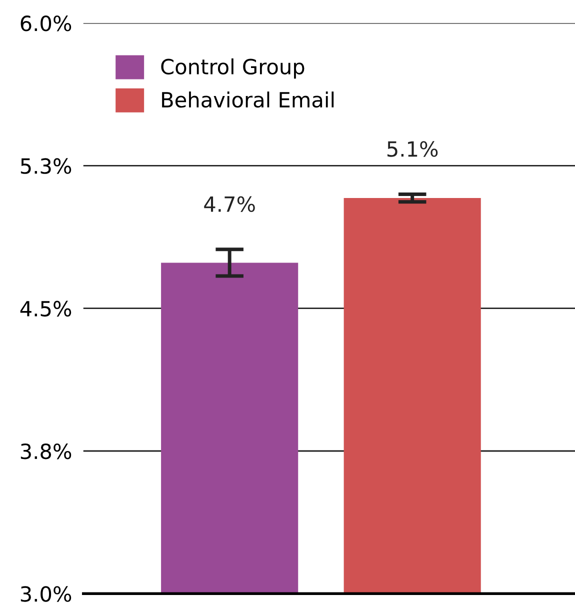  I want to click on y-tick-label: 5.3%, so click(46, 166).